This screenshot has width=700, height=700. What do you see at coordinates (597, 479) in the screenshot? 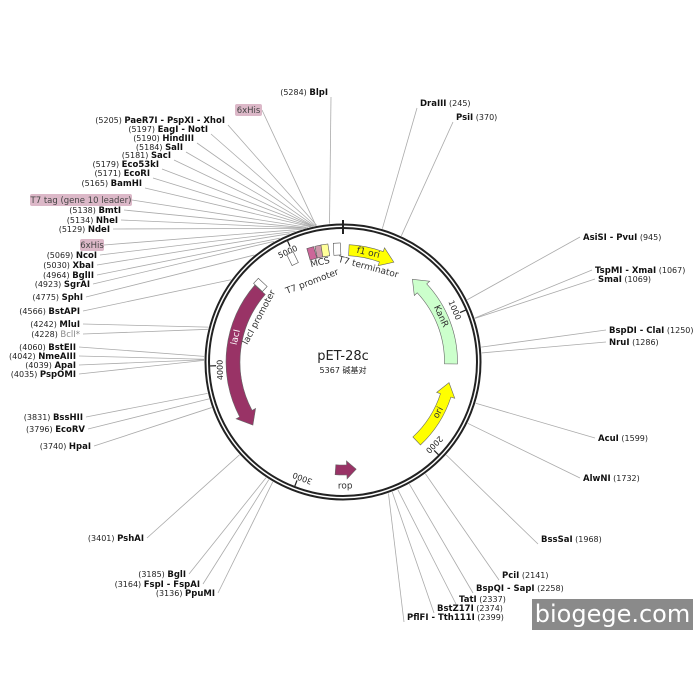
I see `enzyme-name: AlwNI` at bounding box center [597, 479].